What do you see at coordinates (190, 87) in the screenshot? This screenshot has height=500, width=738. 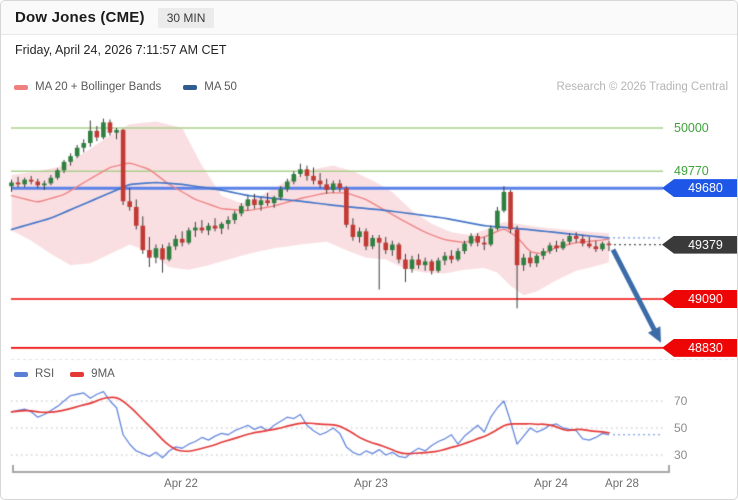 I see `ma50-swatch-icon` at bounding box center [190, 87].